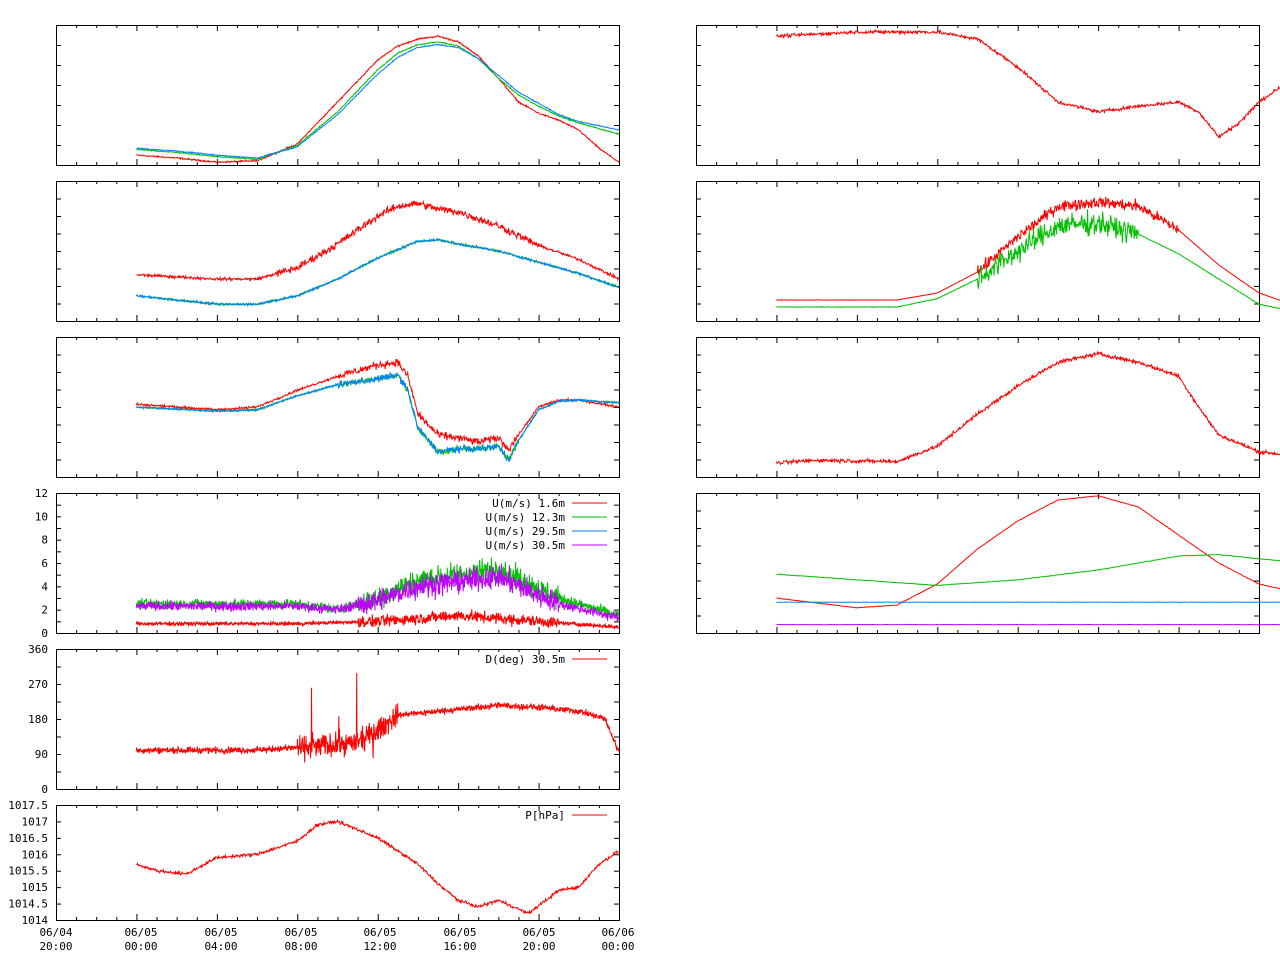 The width and height of the screenshot is (1280, 960). Describe the element at coordinates (35, 854) in the screenshot. I see `y-tick-label: 1016` at that location.